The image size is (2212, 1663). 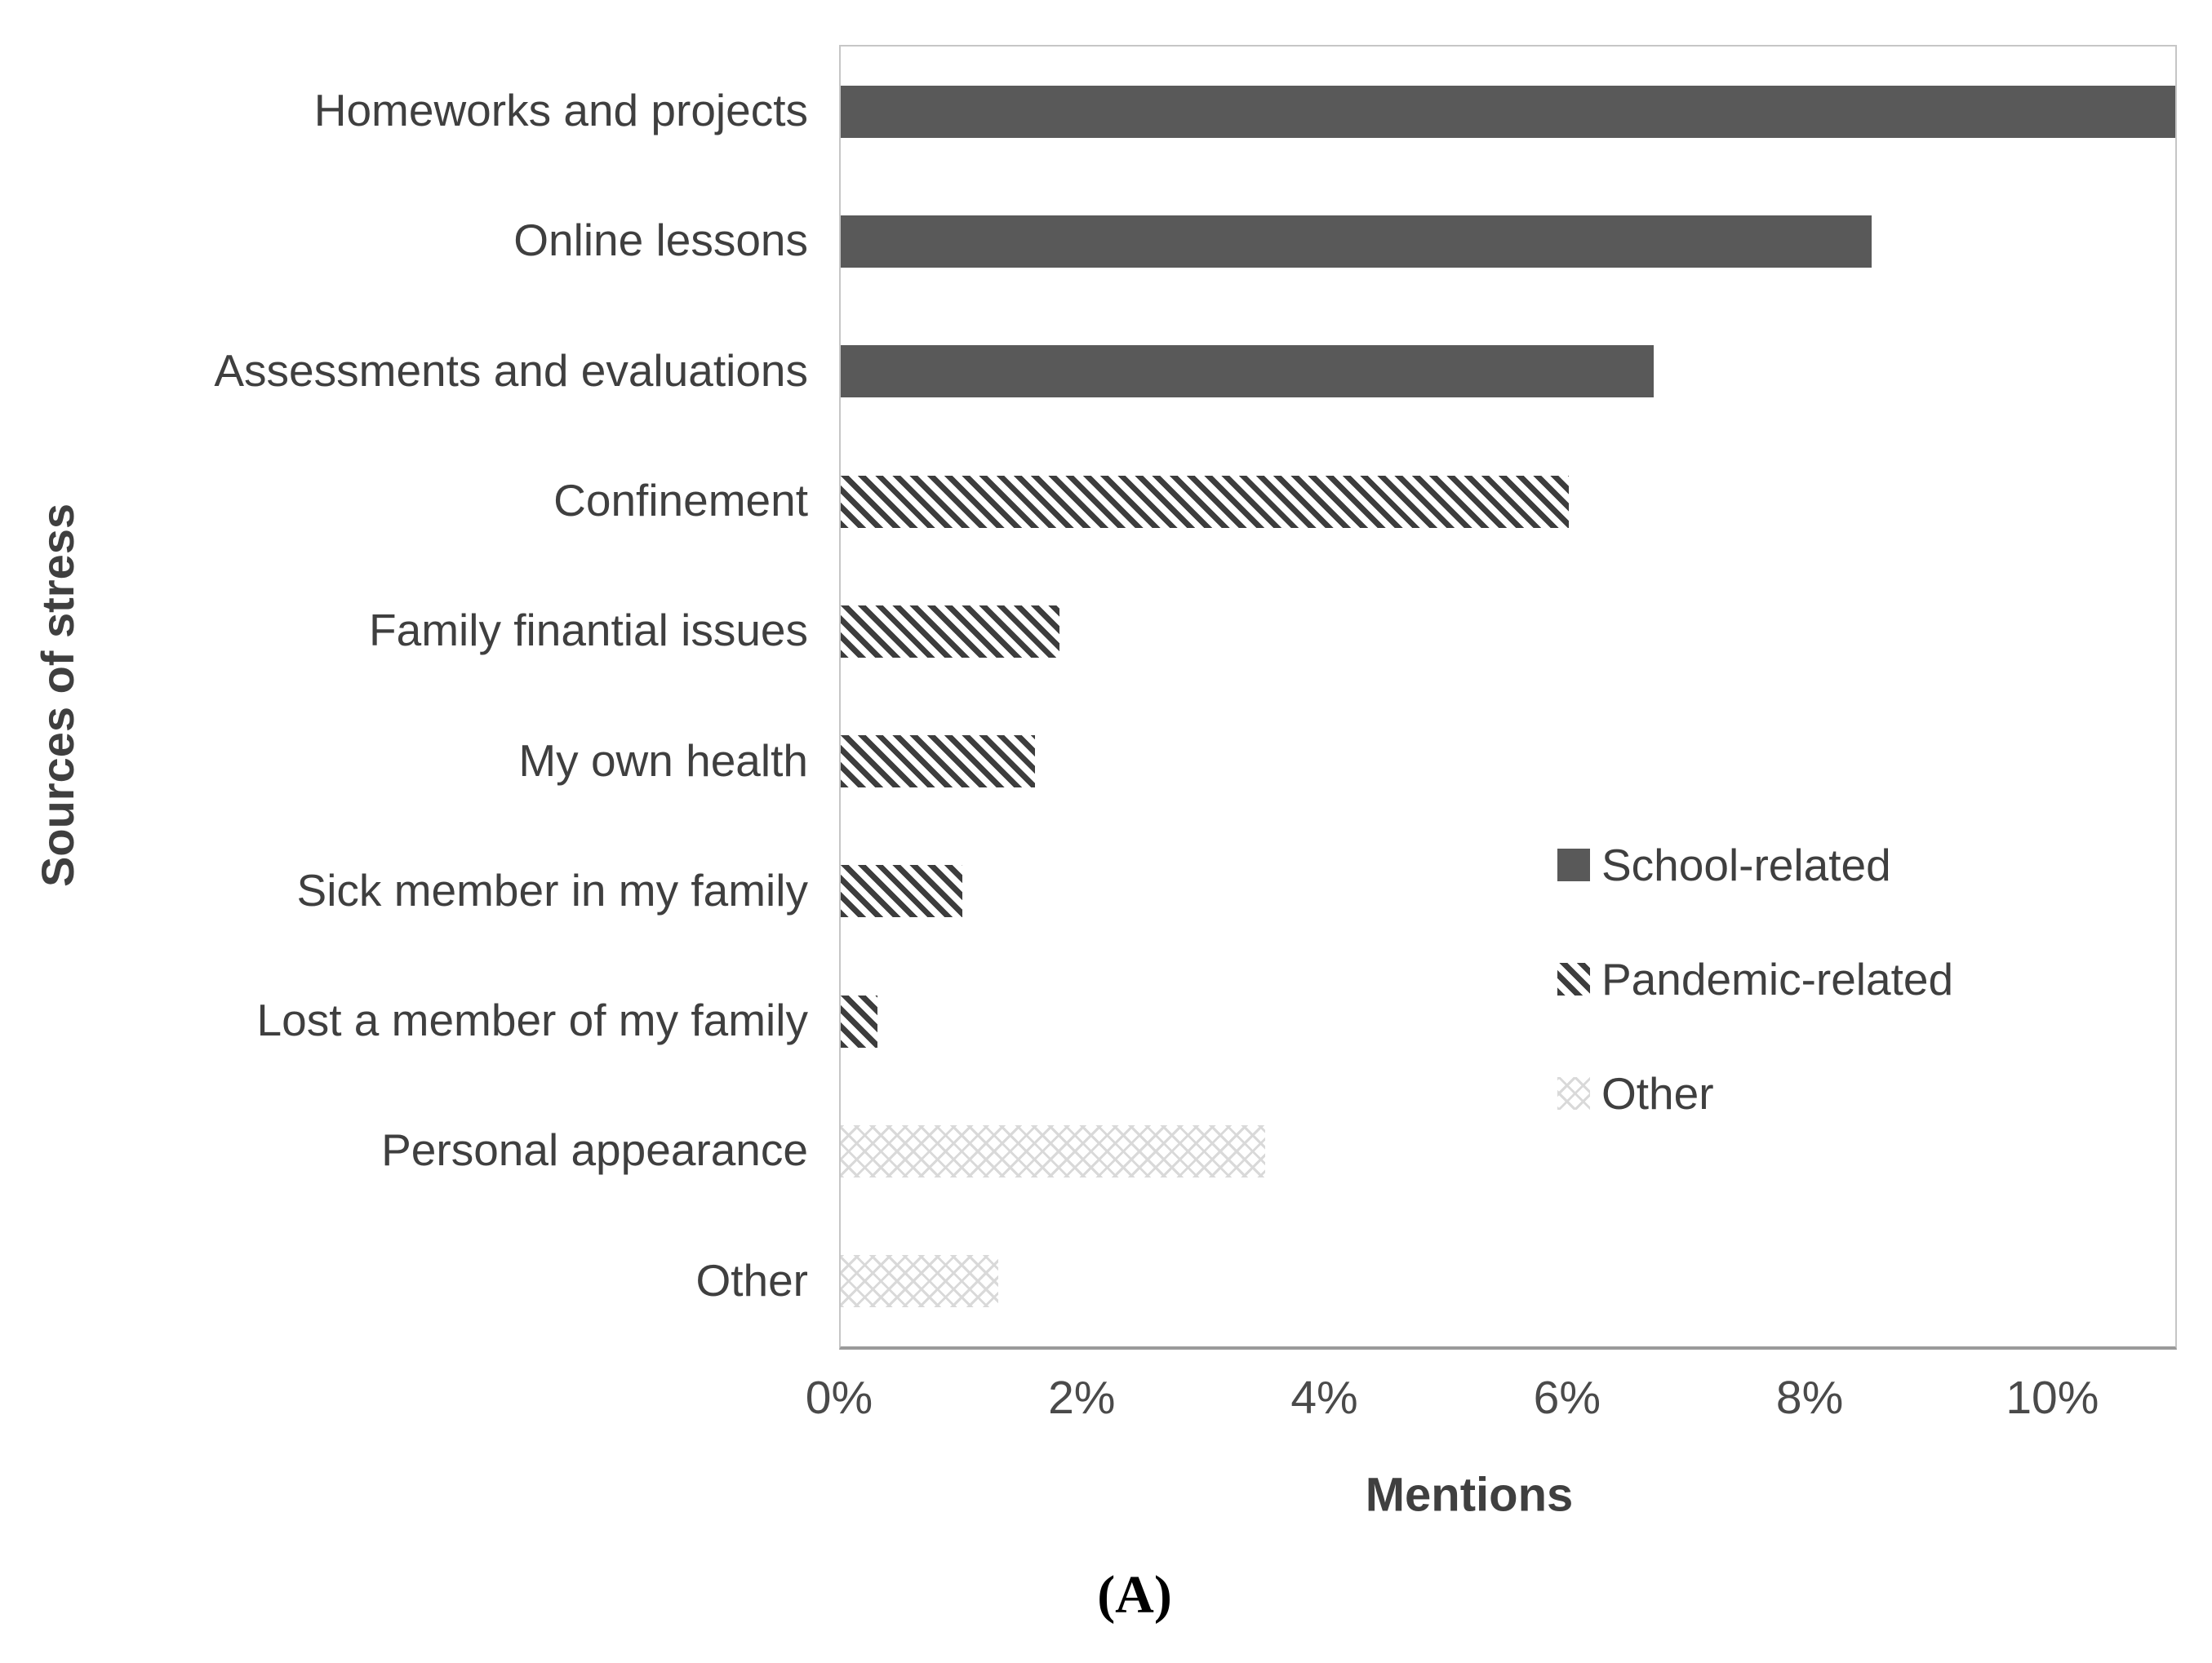 What do you see at coordinates (1469, 1495) in the screenshot?
I see `x-axis-title: Mentions` at bounding box center [1469, 1495].